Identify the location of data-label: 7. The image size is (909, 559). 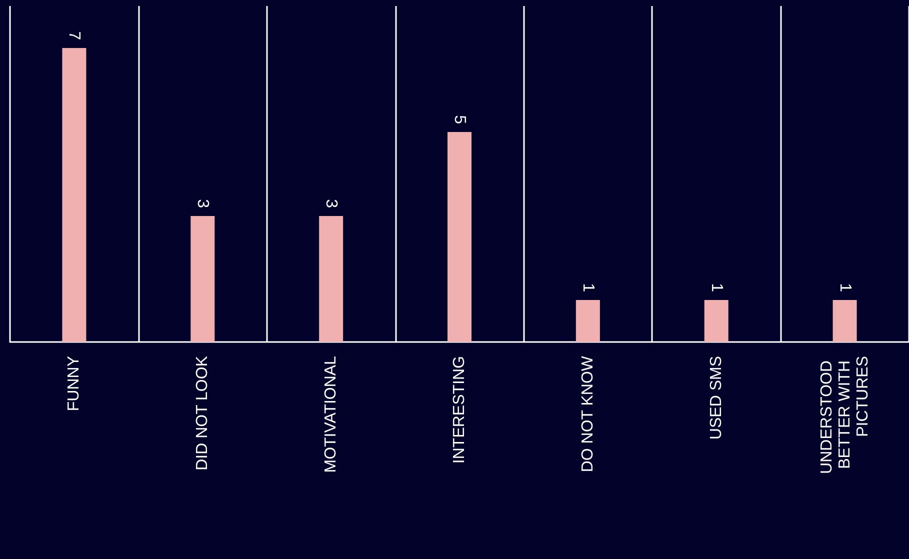
(74, 35).